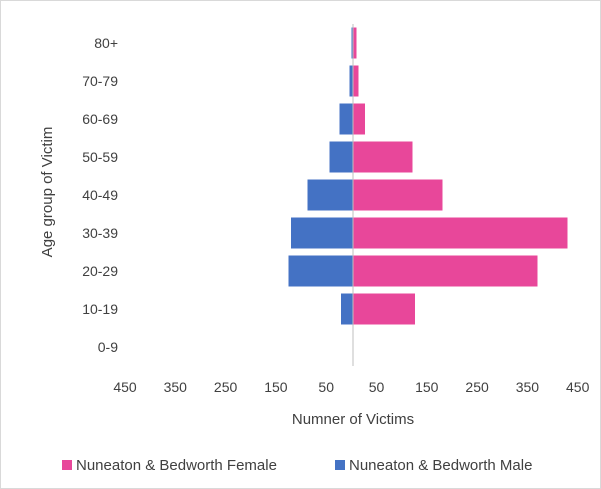 The width and height of the screenshot is (601, 489). I want to click on legend-label: Nuneaton & Bedworth Female, so click(176, 465).